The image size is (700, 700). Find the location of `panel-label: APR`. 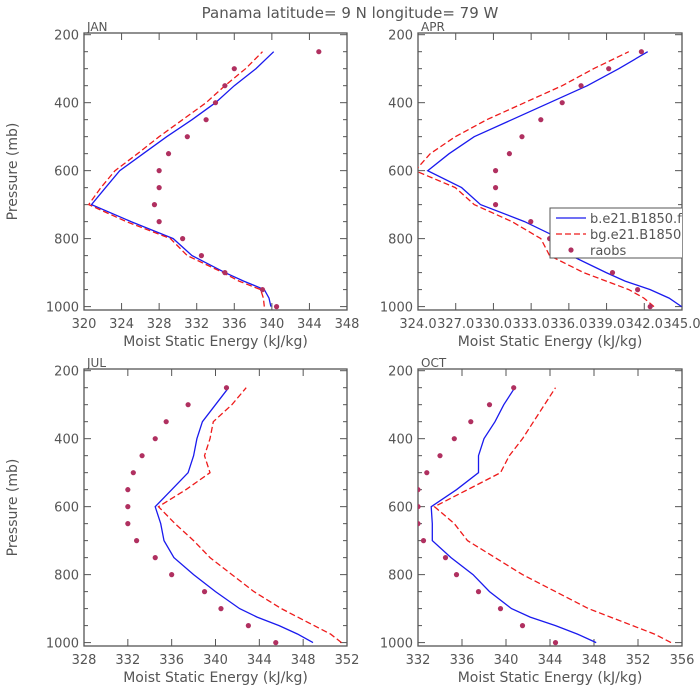

panel-label: APR is located at coordinates (433, 27).